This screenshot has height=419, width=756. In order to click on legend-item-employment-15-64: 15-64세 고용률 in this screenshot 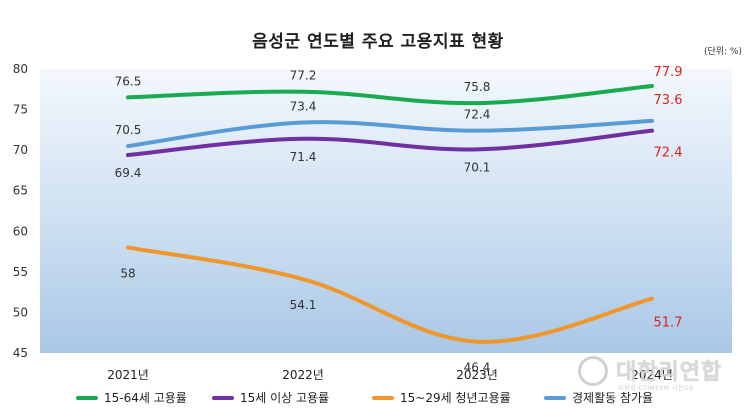, I will do `click(131, 397)`.